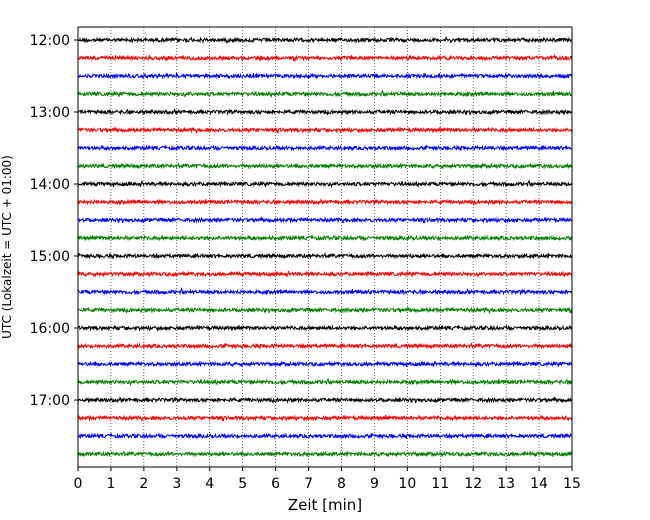 This screenshot has height=520, width=650. I want to click on y-tick-label: 17:00, so click(50, 401).